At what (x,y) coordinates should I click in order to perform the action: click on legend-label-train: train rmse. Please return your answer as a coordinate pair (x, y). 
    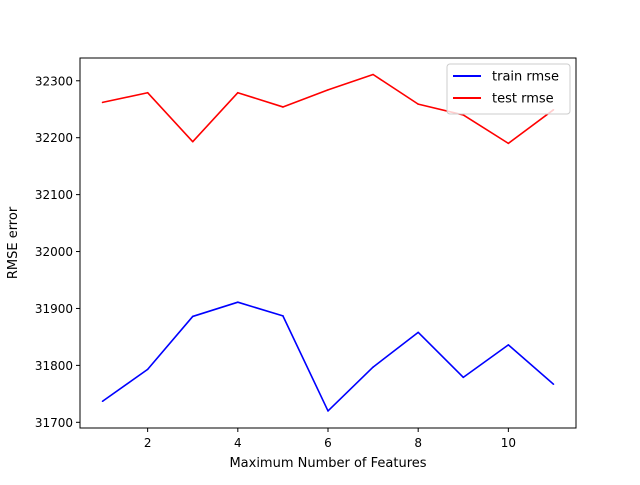
    Looking at the image, I should click on (525, 77).